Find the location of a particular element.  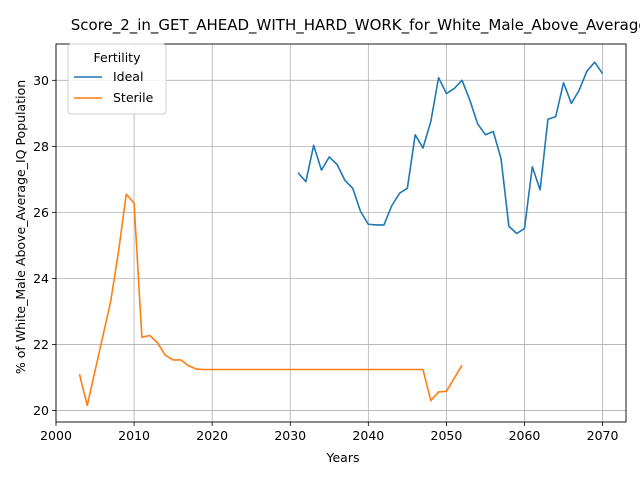

x-tick-label: 2050 is located at coordinates (447, 435).